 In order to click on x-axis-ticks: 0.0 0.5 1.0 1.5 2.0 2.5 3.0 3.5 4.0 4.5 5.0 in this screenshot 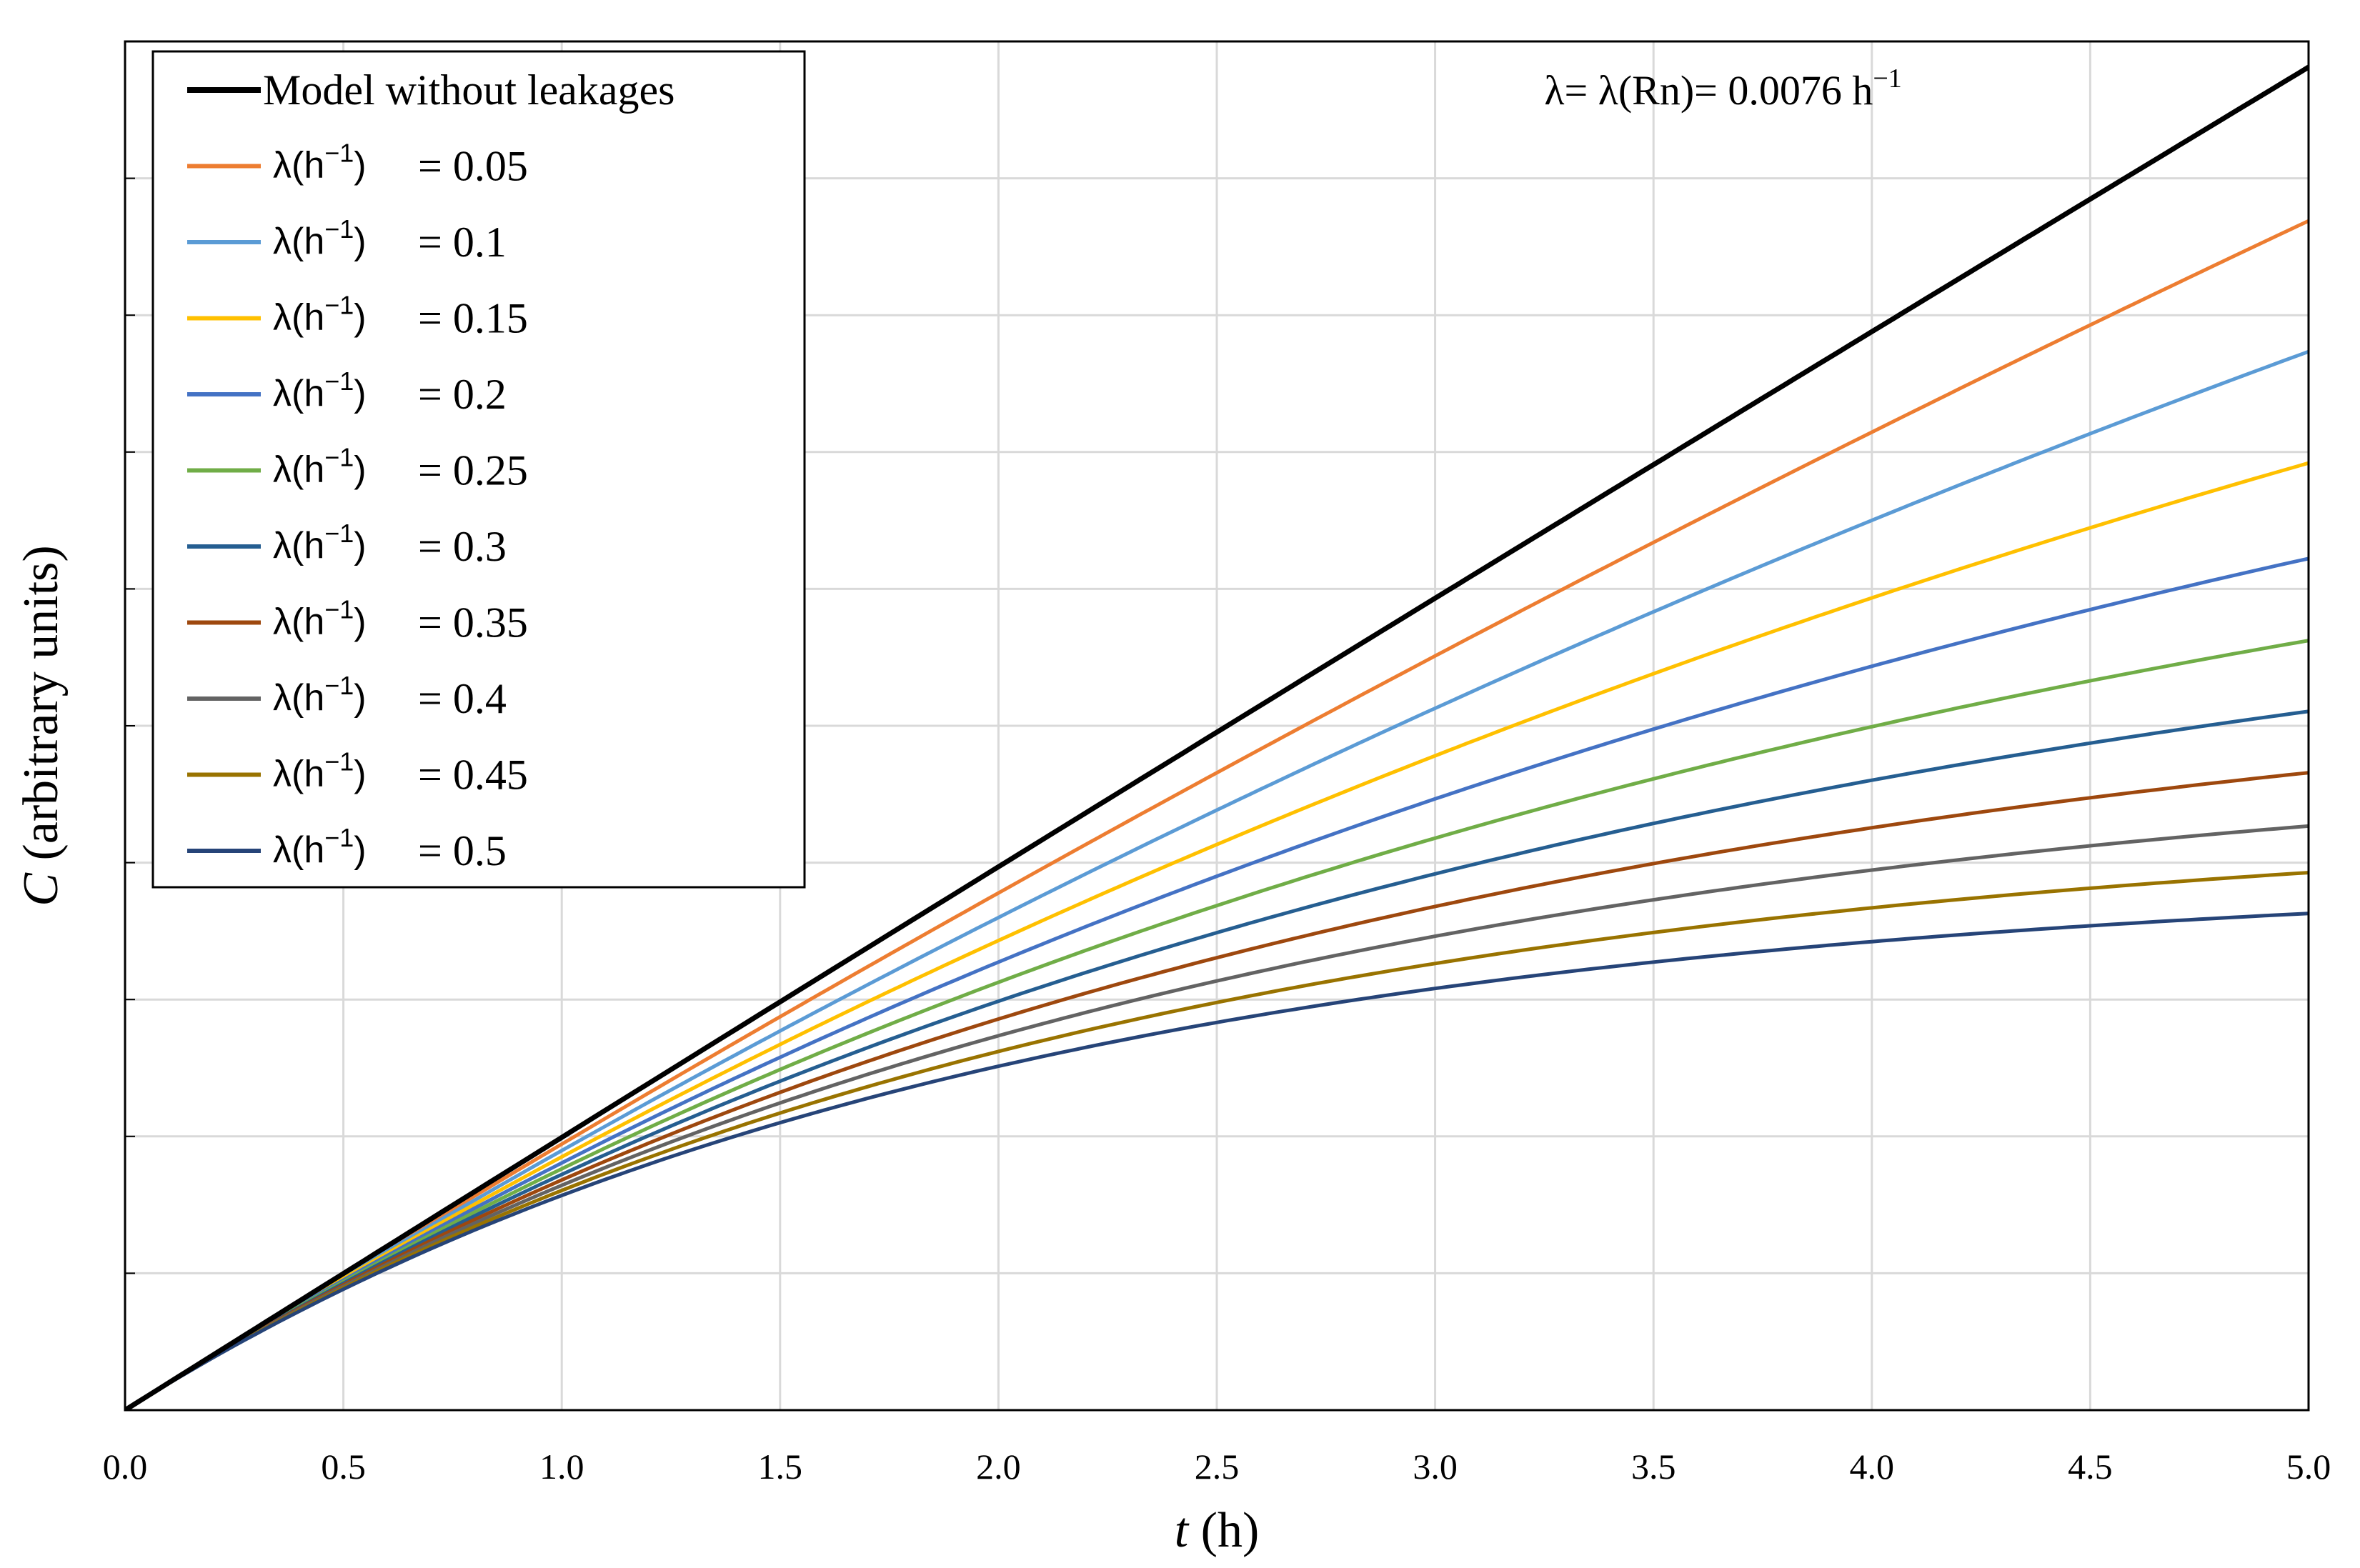, I will do `click(1217, 1467)`.